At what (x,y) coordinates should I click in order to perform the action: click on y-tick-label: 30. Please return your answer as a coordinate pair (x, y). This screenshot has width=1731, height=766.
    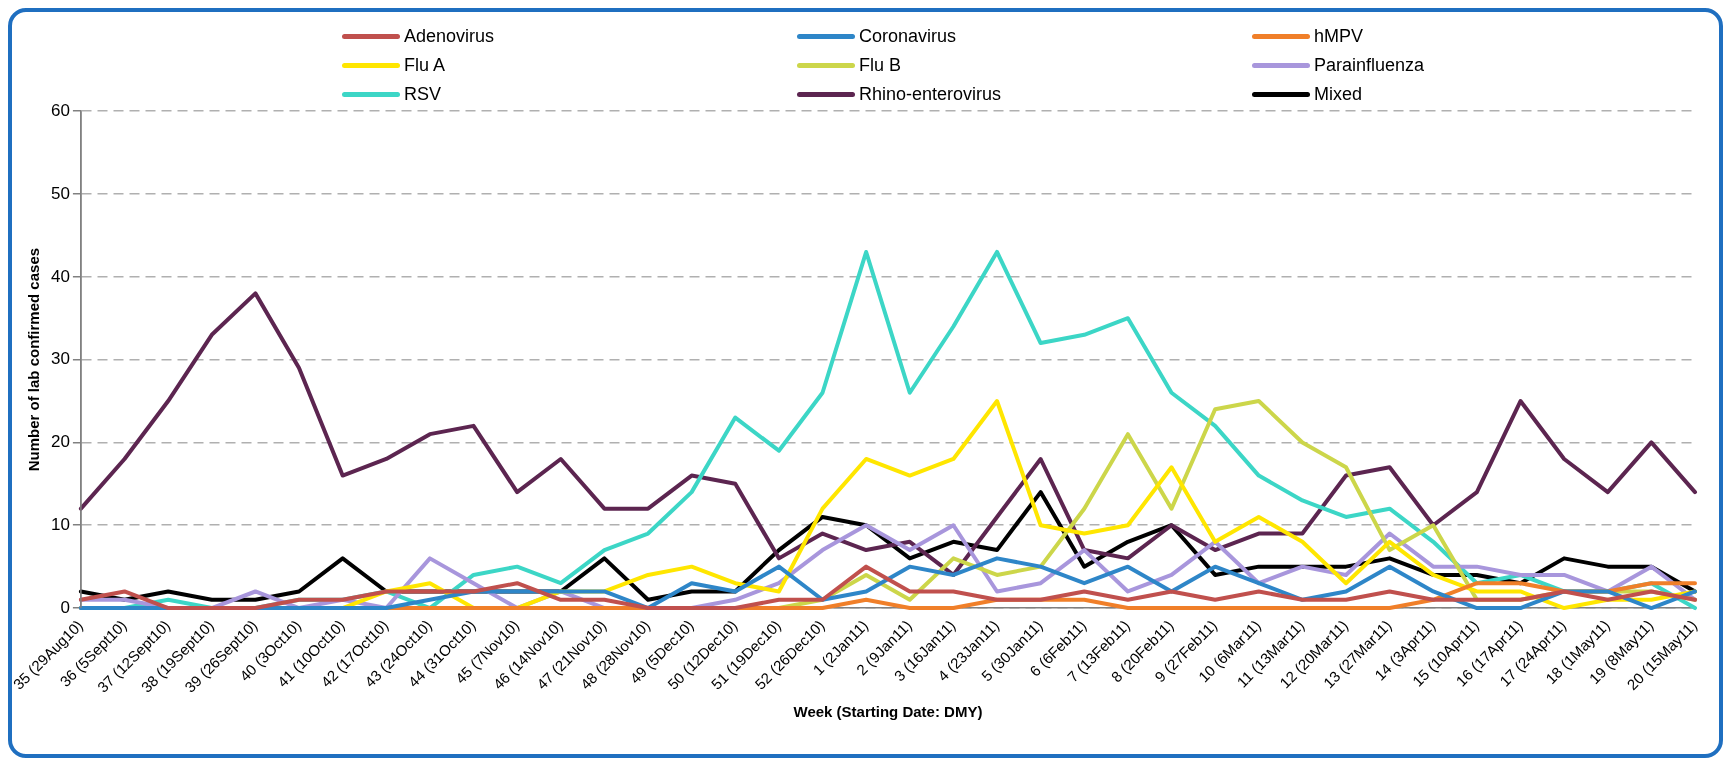
    Looking at the image, I should click on (60, 359).